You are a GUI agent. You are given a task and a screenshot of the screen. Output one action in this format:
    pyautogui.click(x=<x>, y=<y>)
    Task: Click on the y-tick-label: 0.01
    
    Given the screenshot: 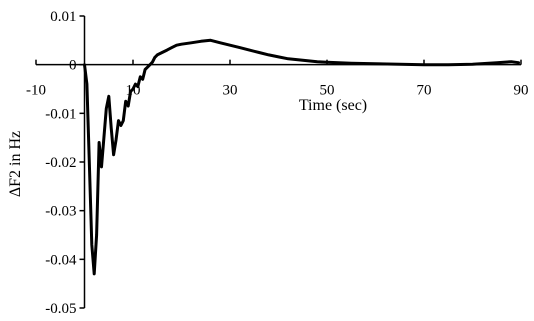 What is the action you would take?
    pyautogui.click(x=63, y=17)
    